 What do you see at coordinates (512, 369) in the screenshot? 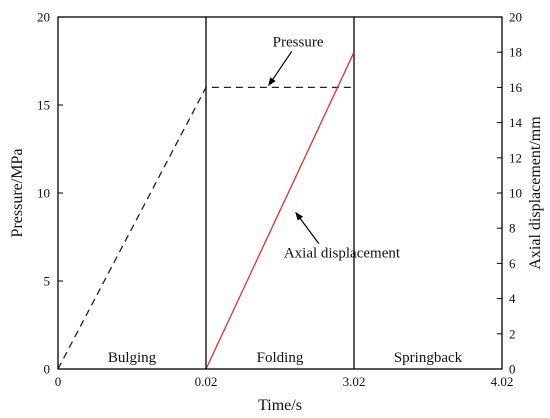
I see `y-right-tick-label-0: 0` at bounding box center [512, 369].